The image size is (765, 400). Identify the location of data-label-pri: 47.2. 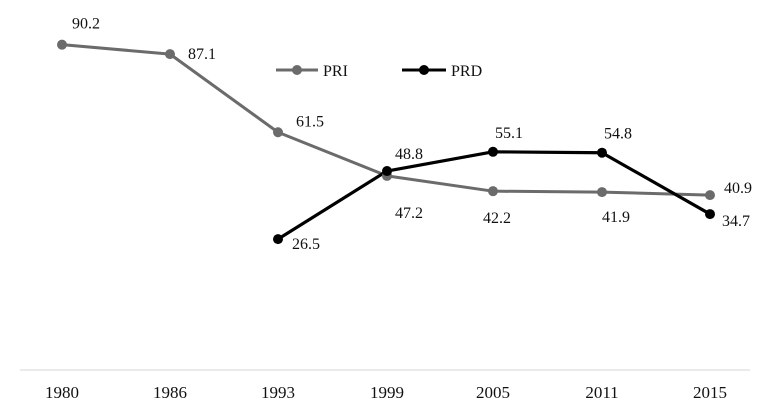
(409, 213).